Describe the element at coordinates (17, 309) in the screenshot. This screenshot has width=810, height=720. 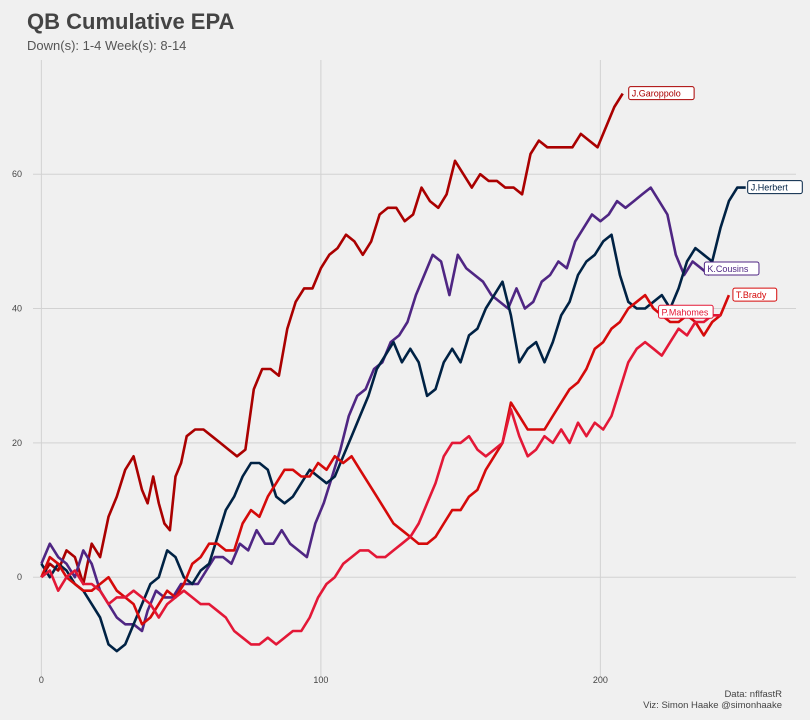
I see `y-tick-label: 40` at that location.